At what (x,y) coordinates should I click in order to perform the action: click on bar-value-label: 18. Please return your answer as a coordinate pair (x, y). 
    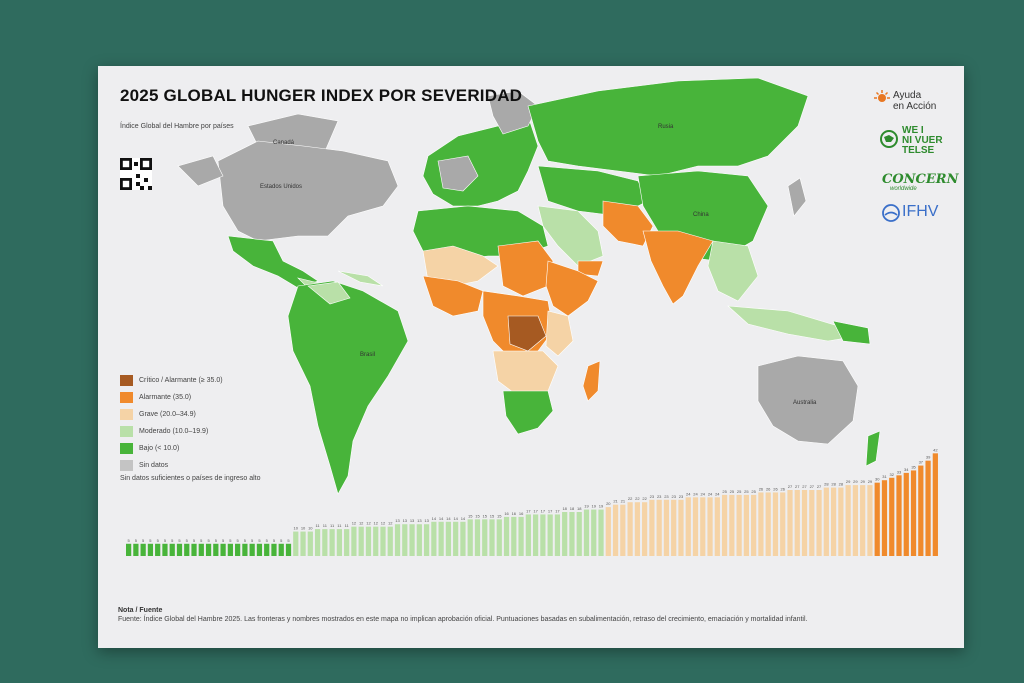
    Looking at the image, I should click on (579, 508).